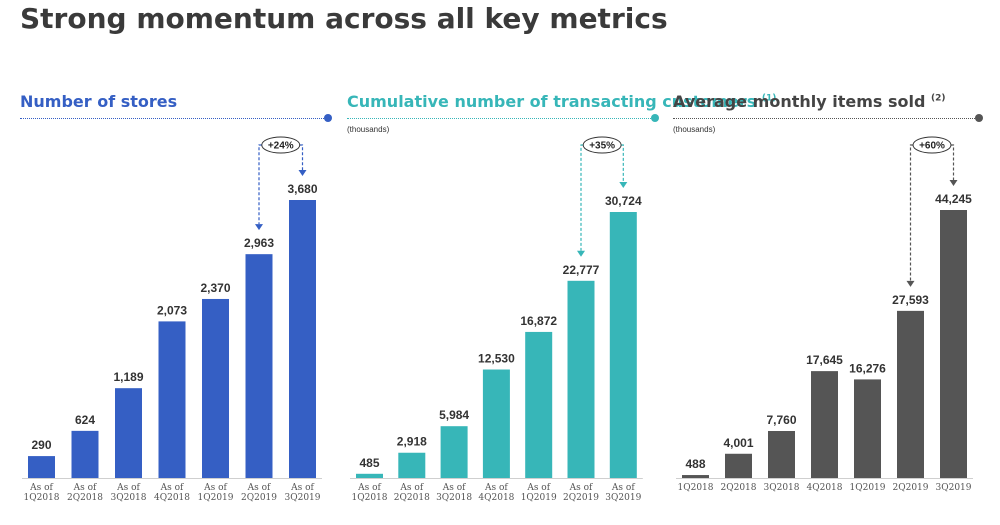 Image resolution: width=1000 pixels, height=525 pixels. Describe the element at coordinates (281, 145) in the screenshot. I see `stores-growth-badge` at that location.